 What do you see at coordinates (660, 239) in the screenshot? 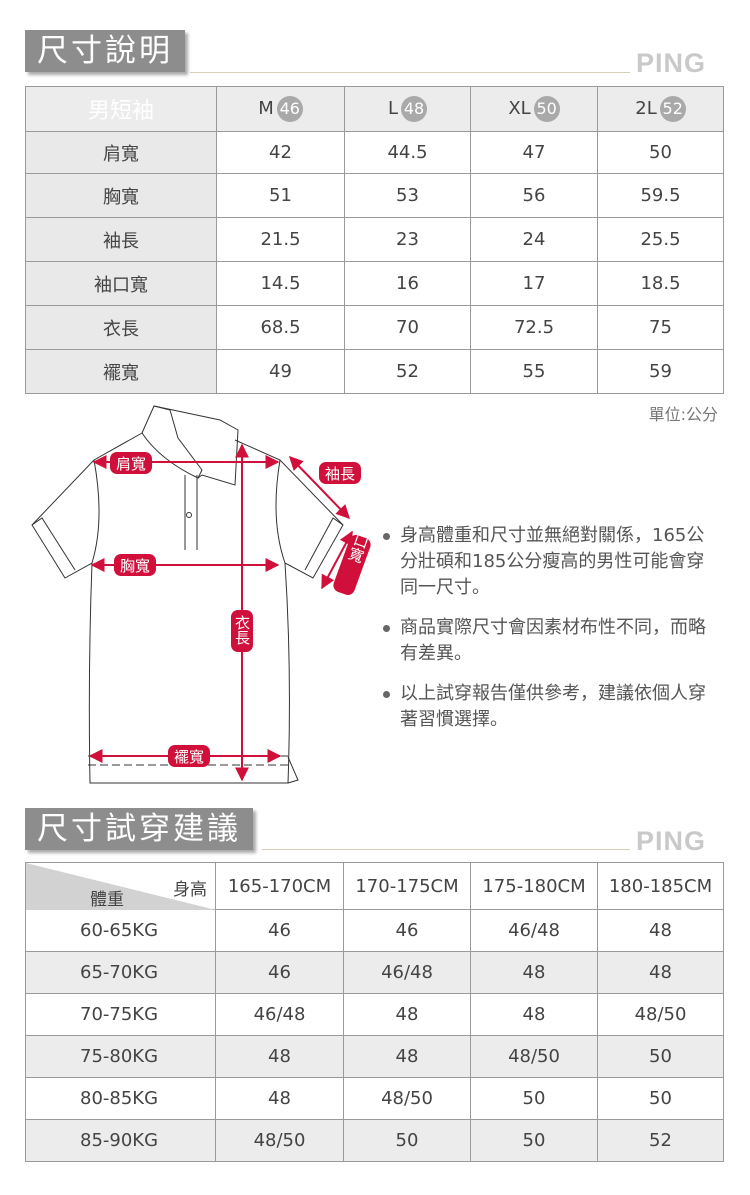
I see `measurement-value: 25.5` at bounding box center [660, 239].